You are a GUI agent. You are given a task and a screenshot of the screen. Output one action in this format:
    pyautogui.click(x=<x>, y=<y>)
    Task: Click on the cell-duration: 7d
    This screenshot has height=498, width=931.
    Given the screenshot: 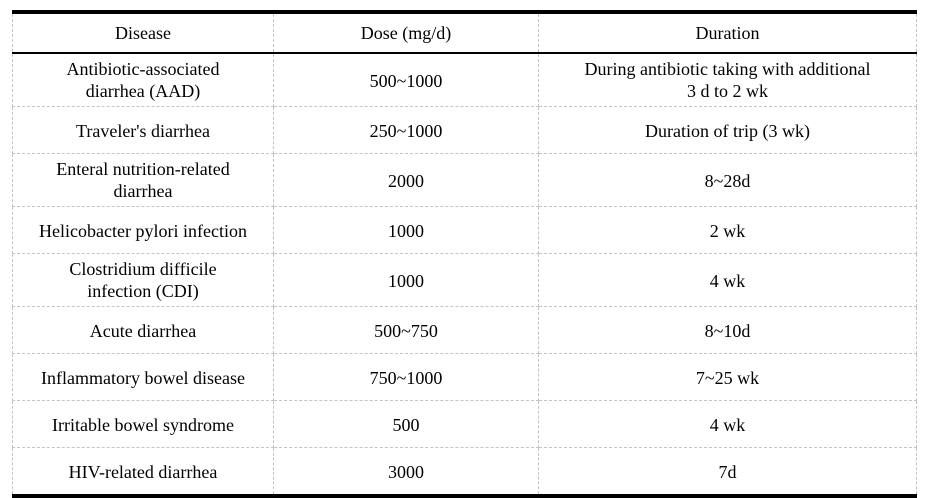 What is the action you would take?
    pyautogui.click(x=727, y=472)
    